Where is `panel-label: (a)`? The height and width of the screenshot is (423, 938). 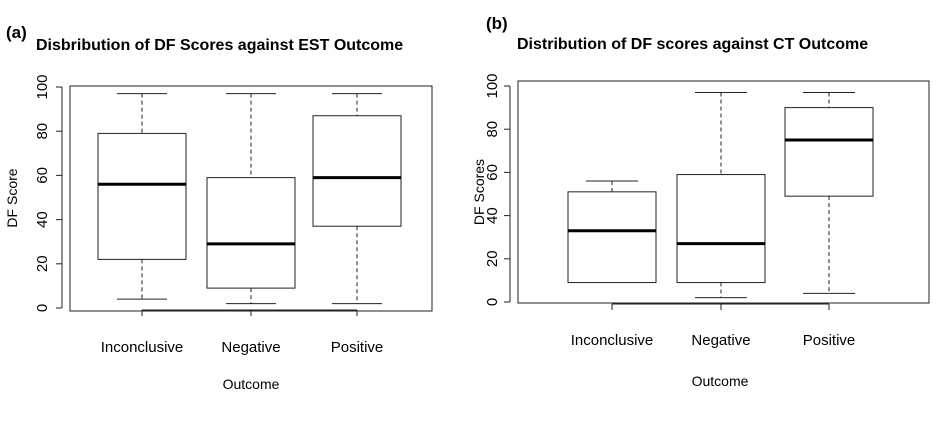 panel-label: (a) is located at coordinates (16, 32).